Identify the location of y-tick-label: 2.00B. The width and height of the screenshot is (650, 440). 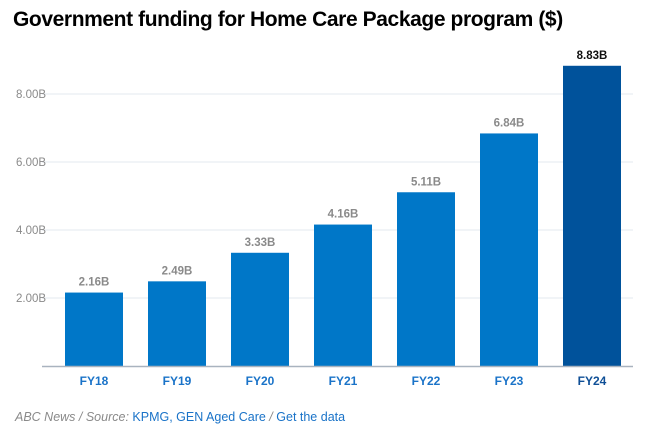
(31, 299).